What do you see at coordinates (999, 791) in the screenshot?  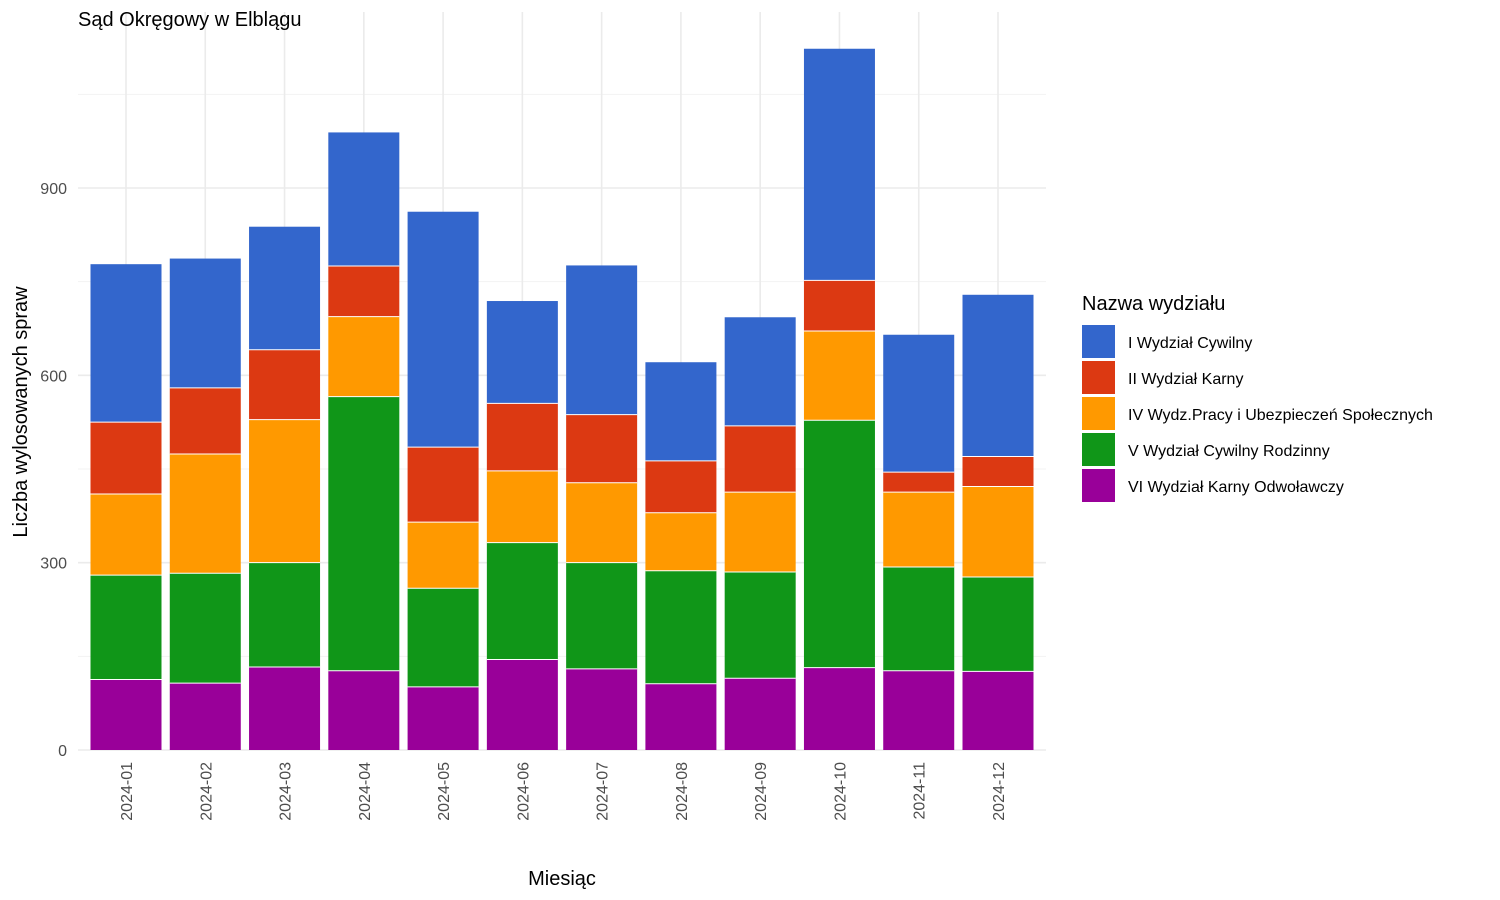 I see `x-tick-label: 2024-12` at bounding box center [999, 791].